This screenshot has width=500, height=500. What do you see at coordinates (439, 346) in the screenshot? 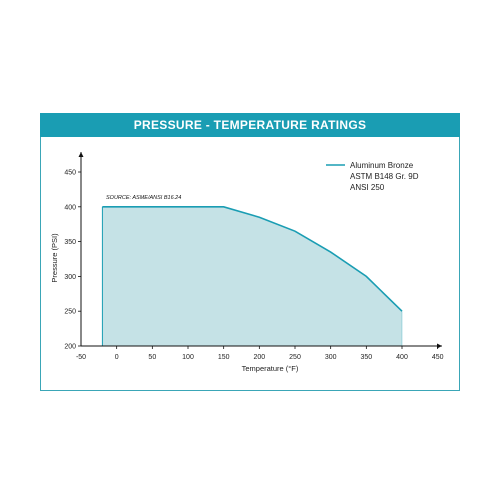
I see `x-axis-arrow` at bounding box center [439, 346].